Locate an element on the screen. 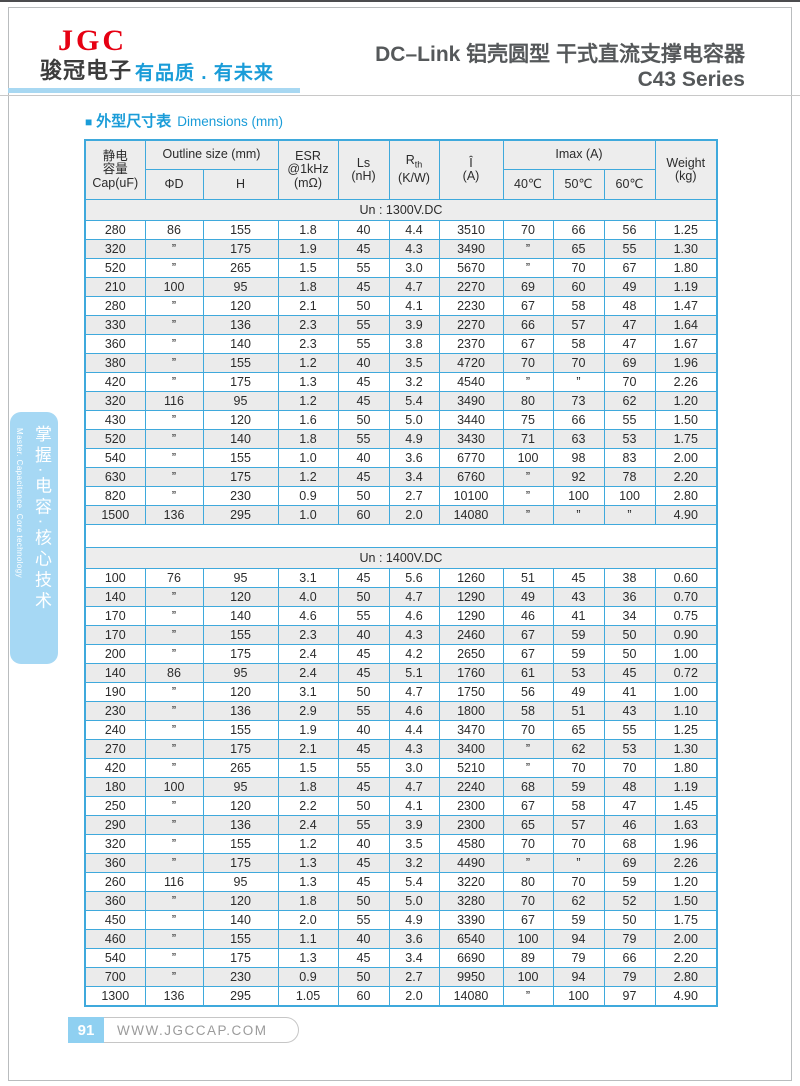 This screenshot has width=800, height=1086. table-row: 320” 155 1.2 40 3.5 4580 70 70 68 1.96 is located at coordinates (401, 844).